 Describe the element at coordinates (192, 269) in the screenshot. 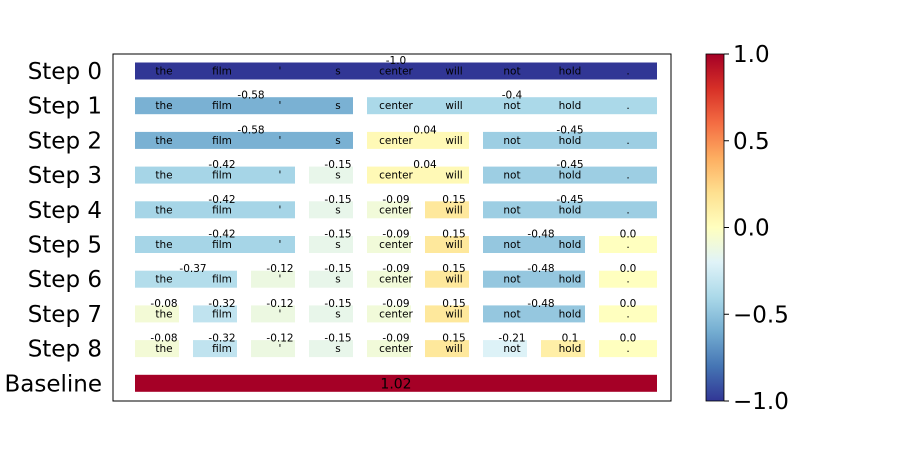

I see `segment-value-label: -0.37` at that location.